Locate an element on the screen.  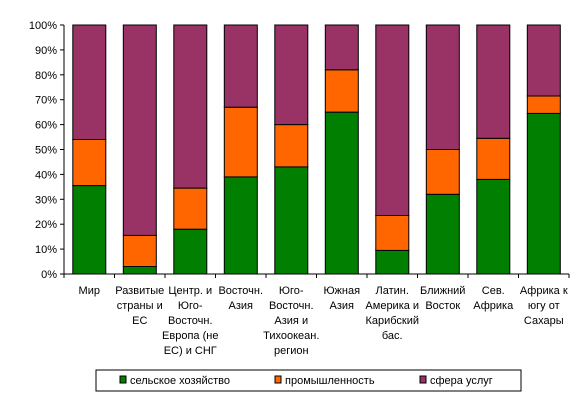
legend-label: промышленность is located at coordinates (330, 381).